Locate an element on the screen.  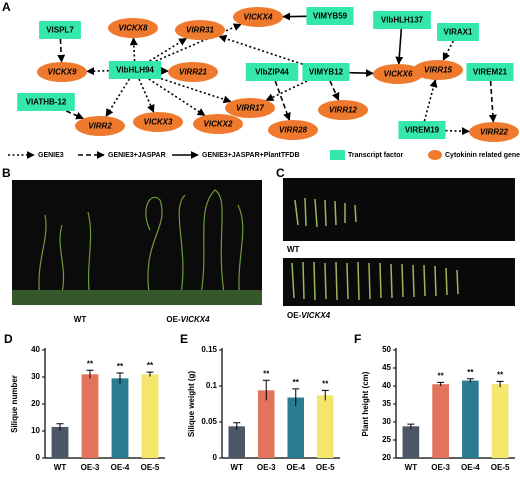
y-tick-label: 0.05 is located at coordinates (209, 421).